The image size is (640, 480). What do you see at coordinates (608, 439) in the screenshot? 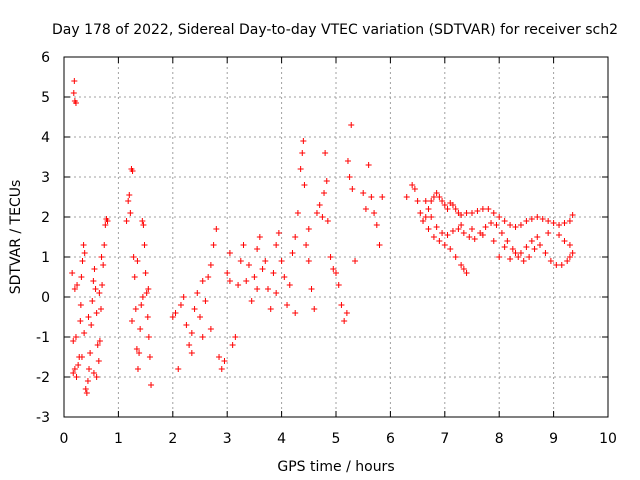
I see `x-tick-label: 10` at bounding box center [608, 439].